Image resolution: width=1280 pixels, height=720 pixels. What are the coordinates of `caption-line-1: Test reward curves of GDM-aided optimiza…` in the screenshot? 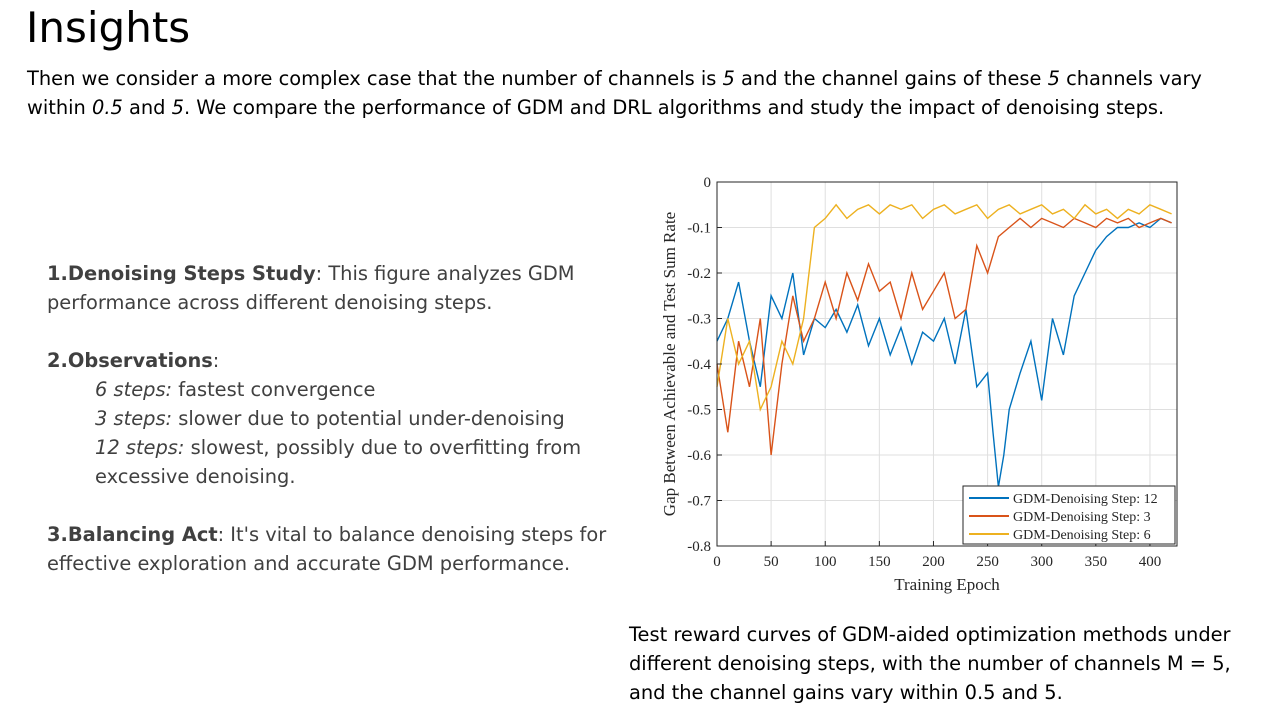 It's located at (930, 634).